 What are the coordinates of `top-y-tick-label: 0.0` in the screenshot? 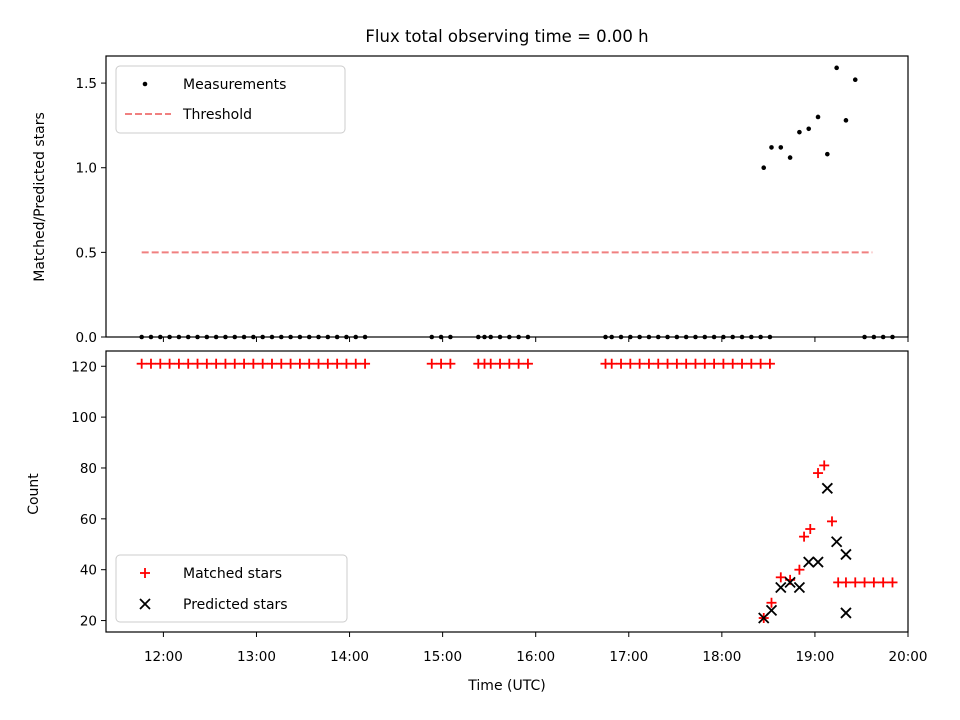 It's located at (86, 338).